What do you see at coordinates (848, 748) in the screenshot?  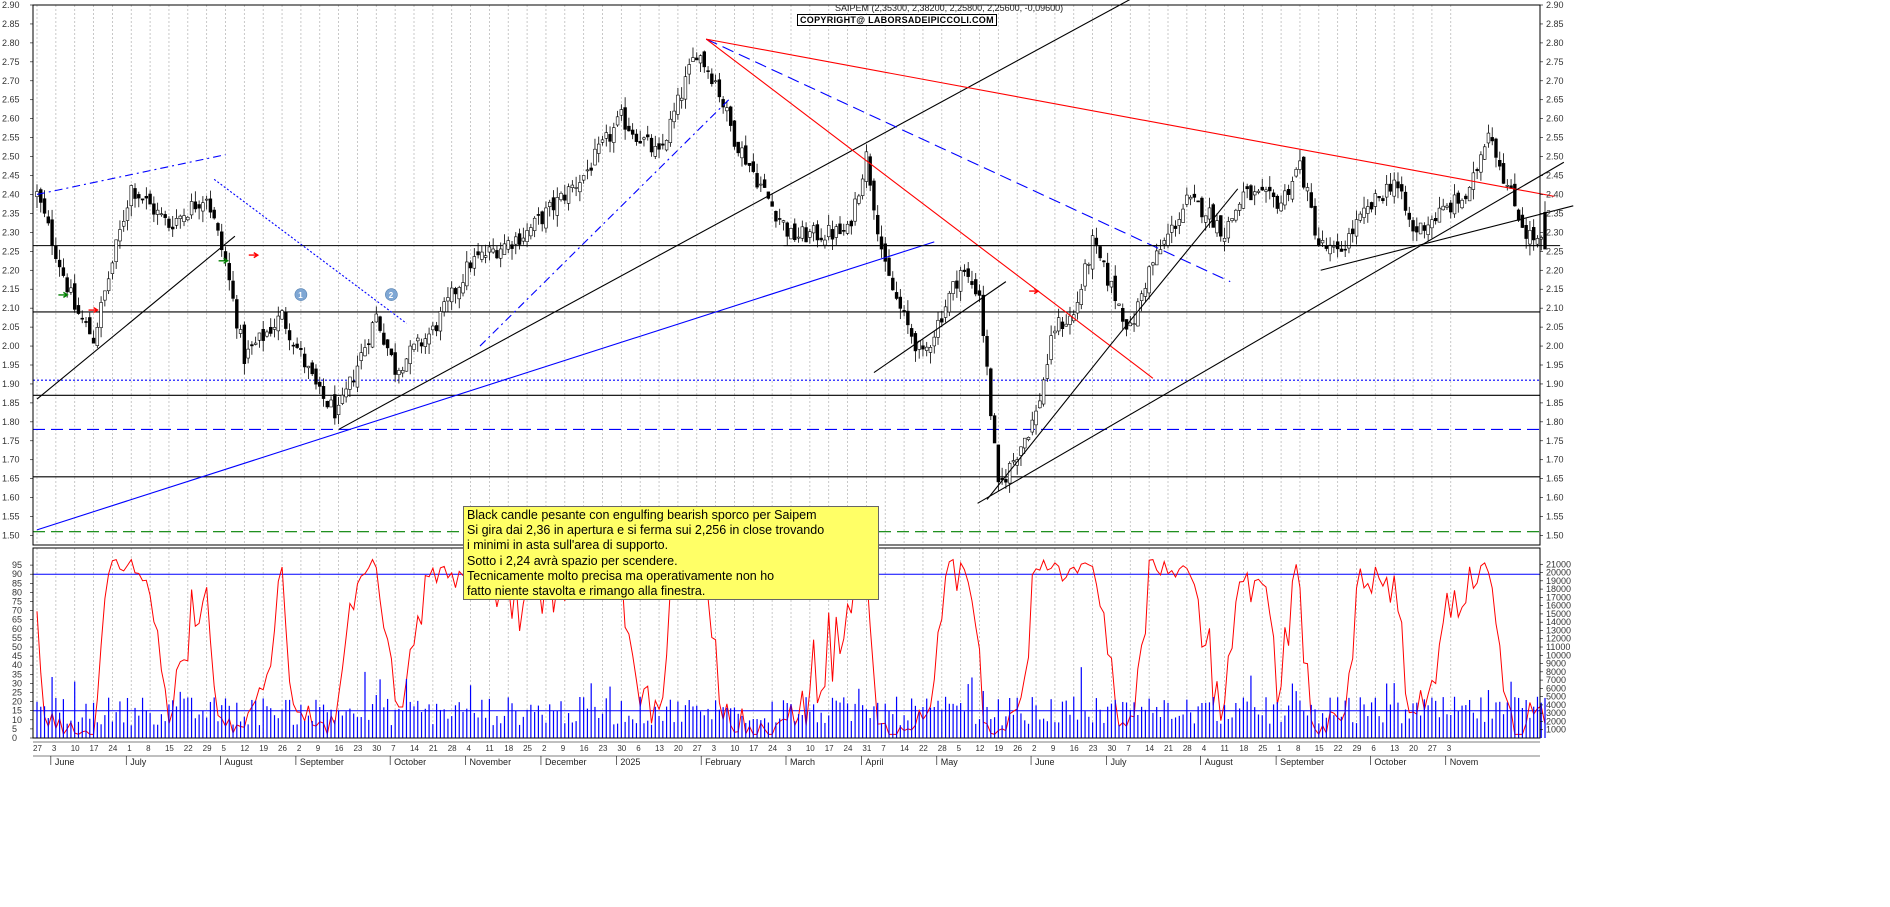 I see `x-tick-label: 24` at bounding box center [848, 748].